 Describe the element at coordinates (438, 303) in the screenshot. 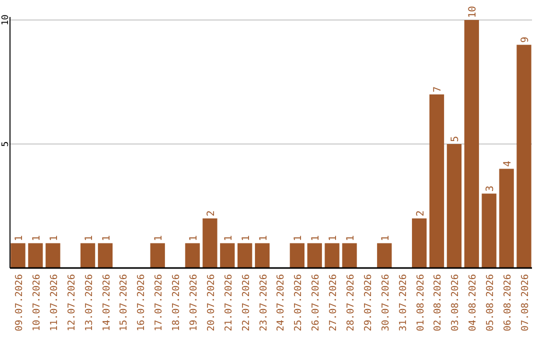

I see `x-tick-label: 02.08.2026` at that location.